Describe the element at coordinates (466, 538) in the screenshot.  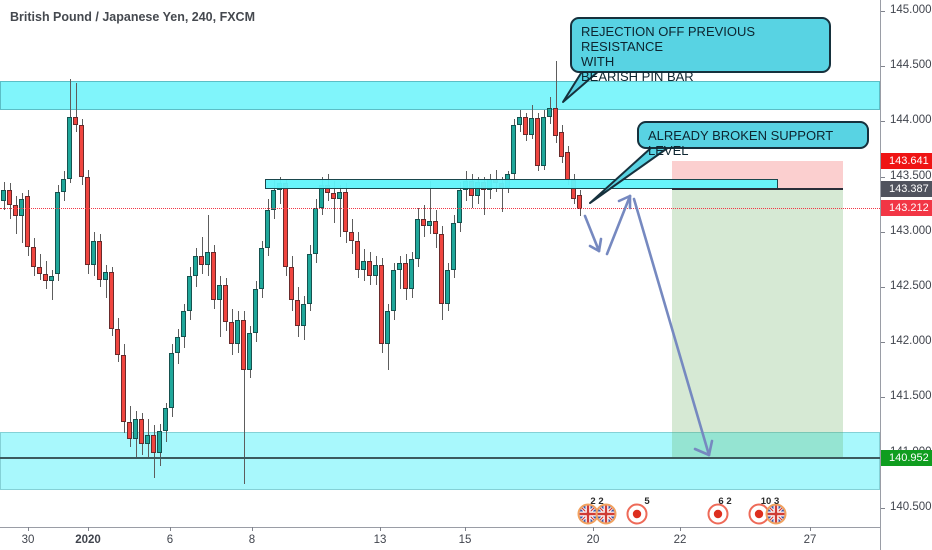
I see `time-axis: 30 2020 6 8 13 15 20 22 27` at that location.